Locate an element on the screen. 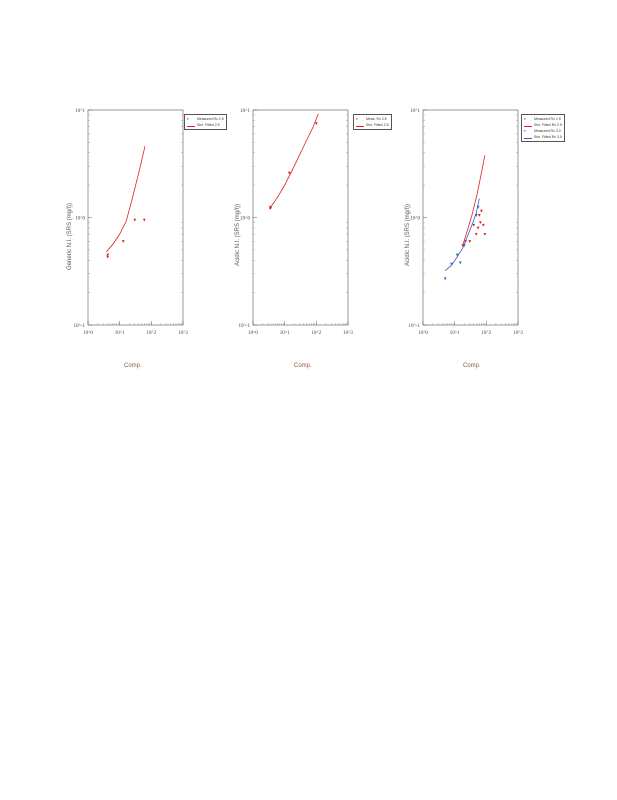  legend-item: Sim. Fitted Rx 2.5 is located at coordinates (543, 125).